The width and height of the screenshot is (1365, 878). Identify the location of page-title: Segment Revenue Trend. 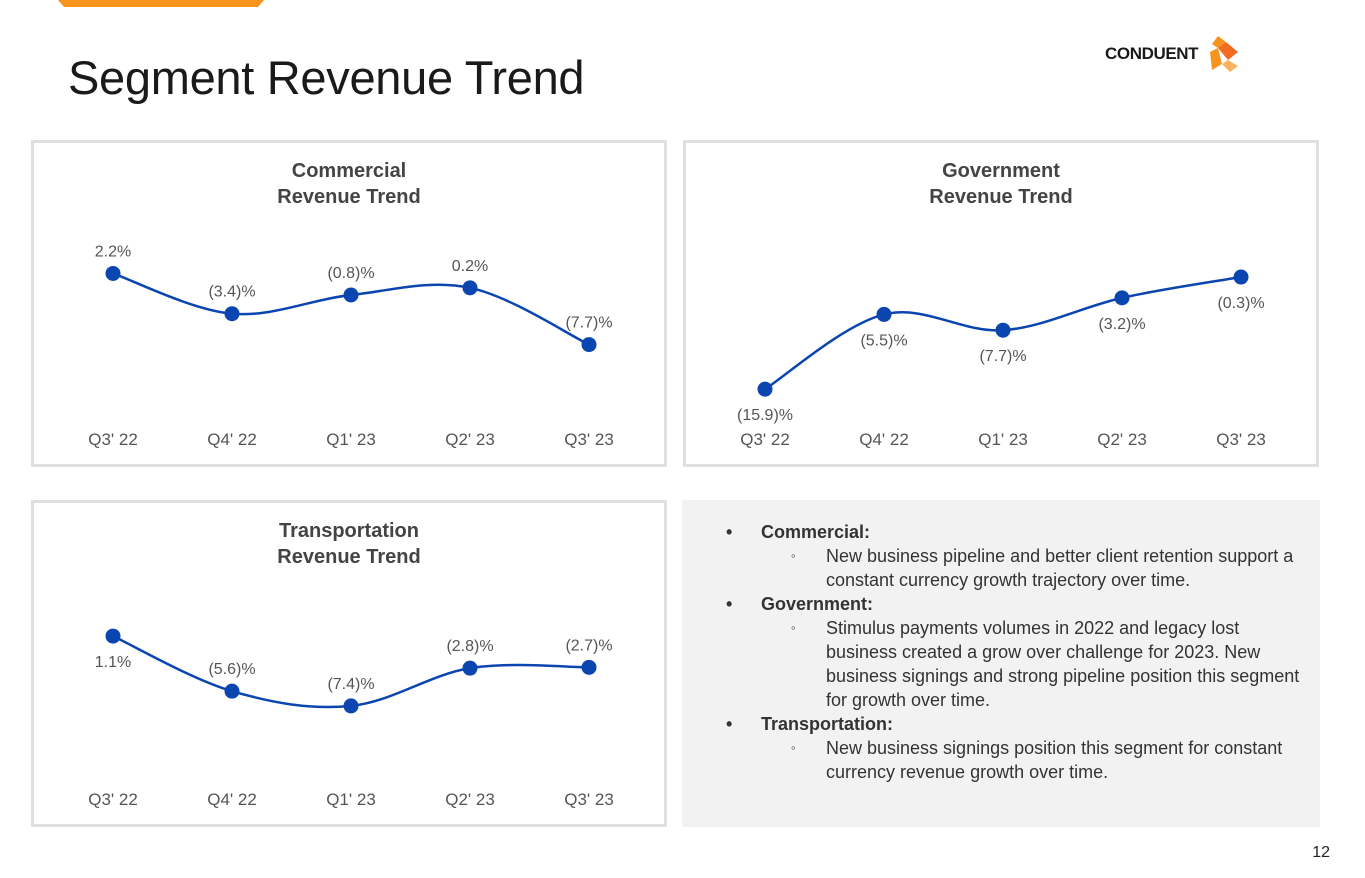
(326, 77).